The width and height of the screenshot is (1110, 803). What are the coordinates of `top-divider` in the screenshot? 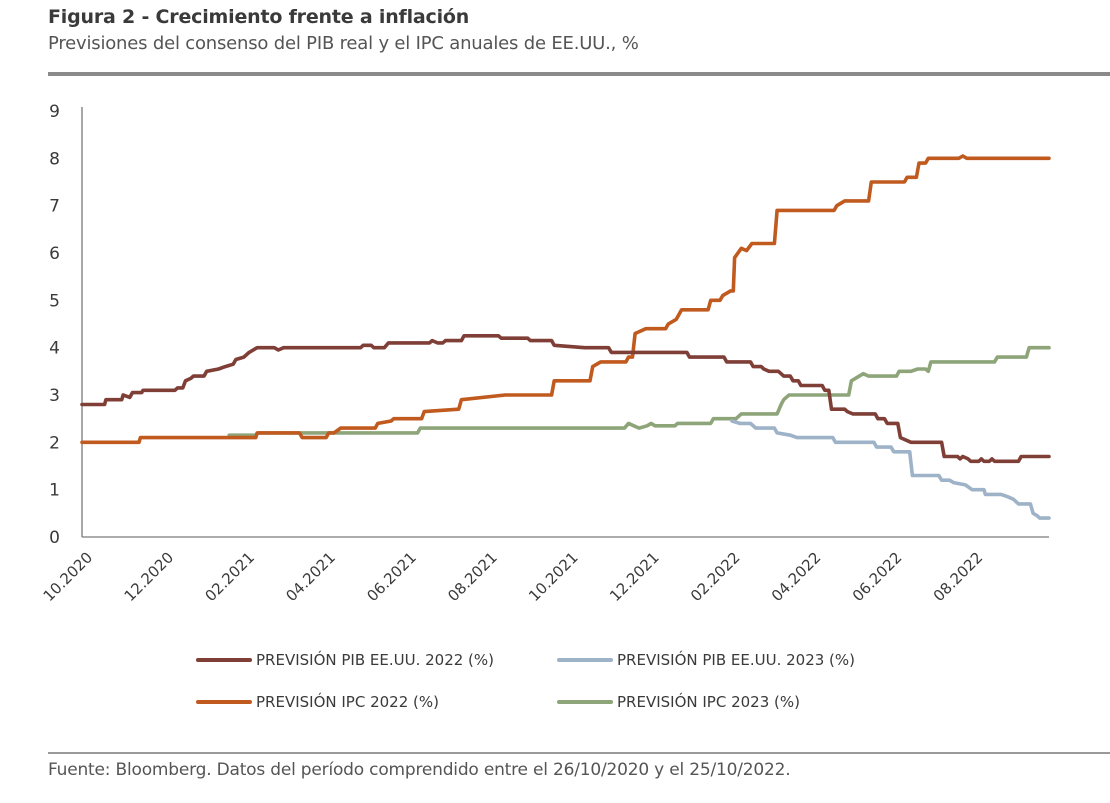 It's located at (579, 74).